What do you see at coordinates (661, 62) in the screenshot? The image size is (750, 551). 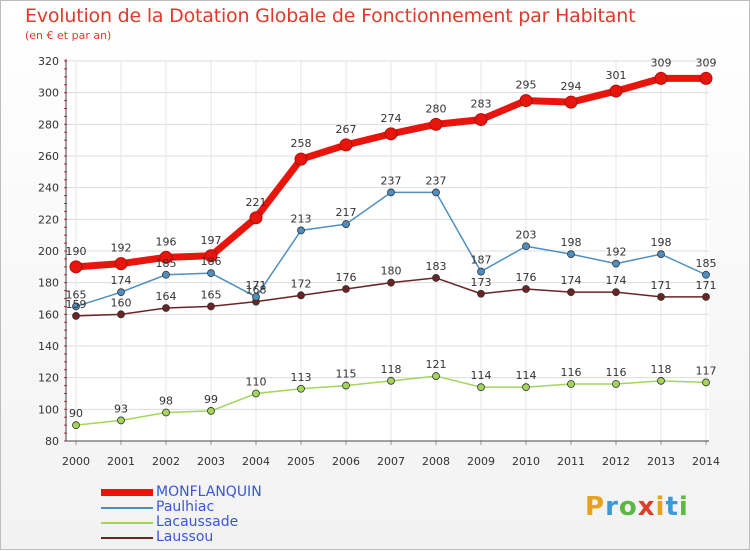 I see `data-label-monflanquin: 309` at bounding box center [661, 62].